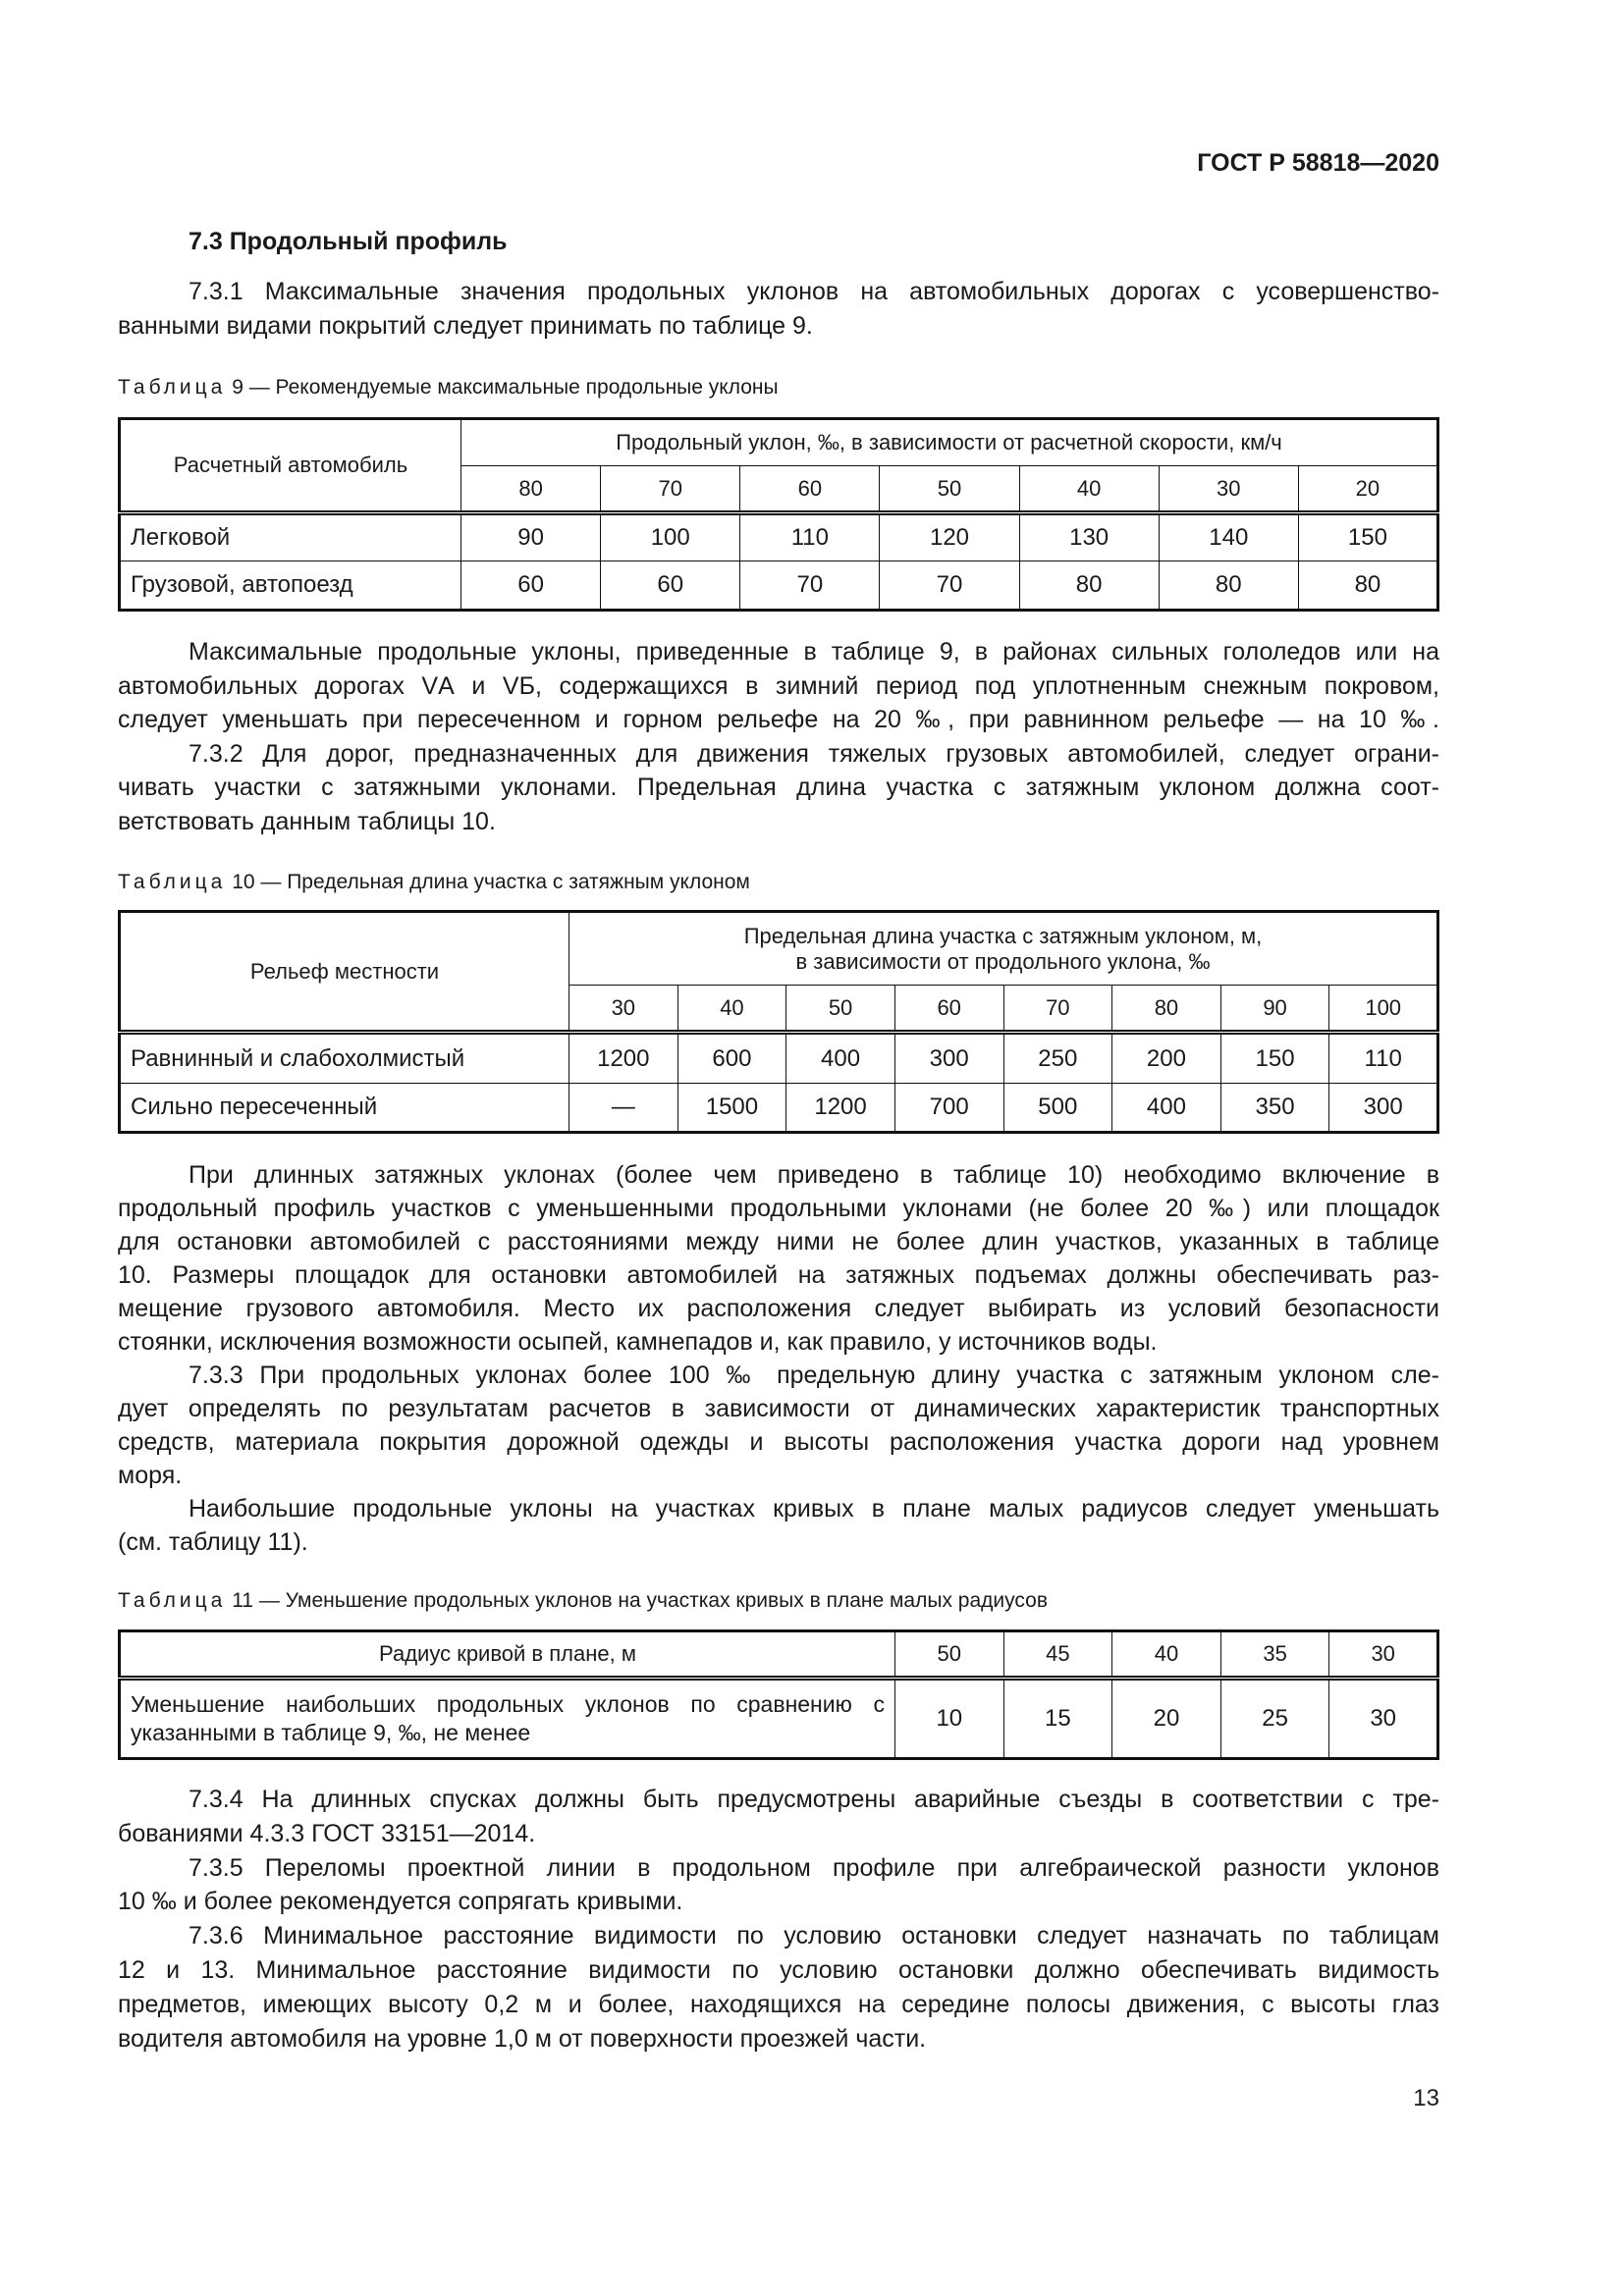  What do you see at coordinates (344, 973) in the screenshot?
I see `row-header: Рельеф местности` at bounding box center [344, 973].